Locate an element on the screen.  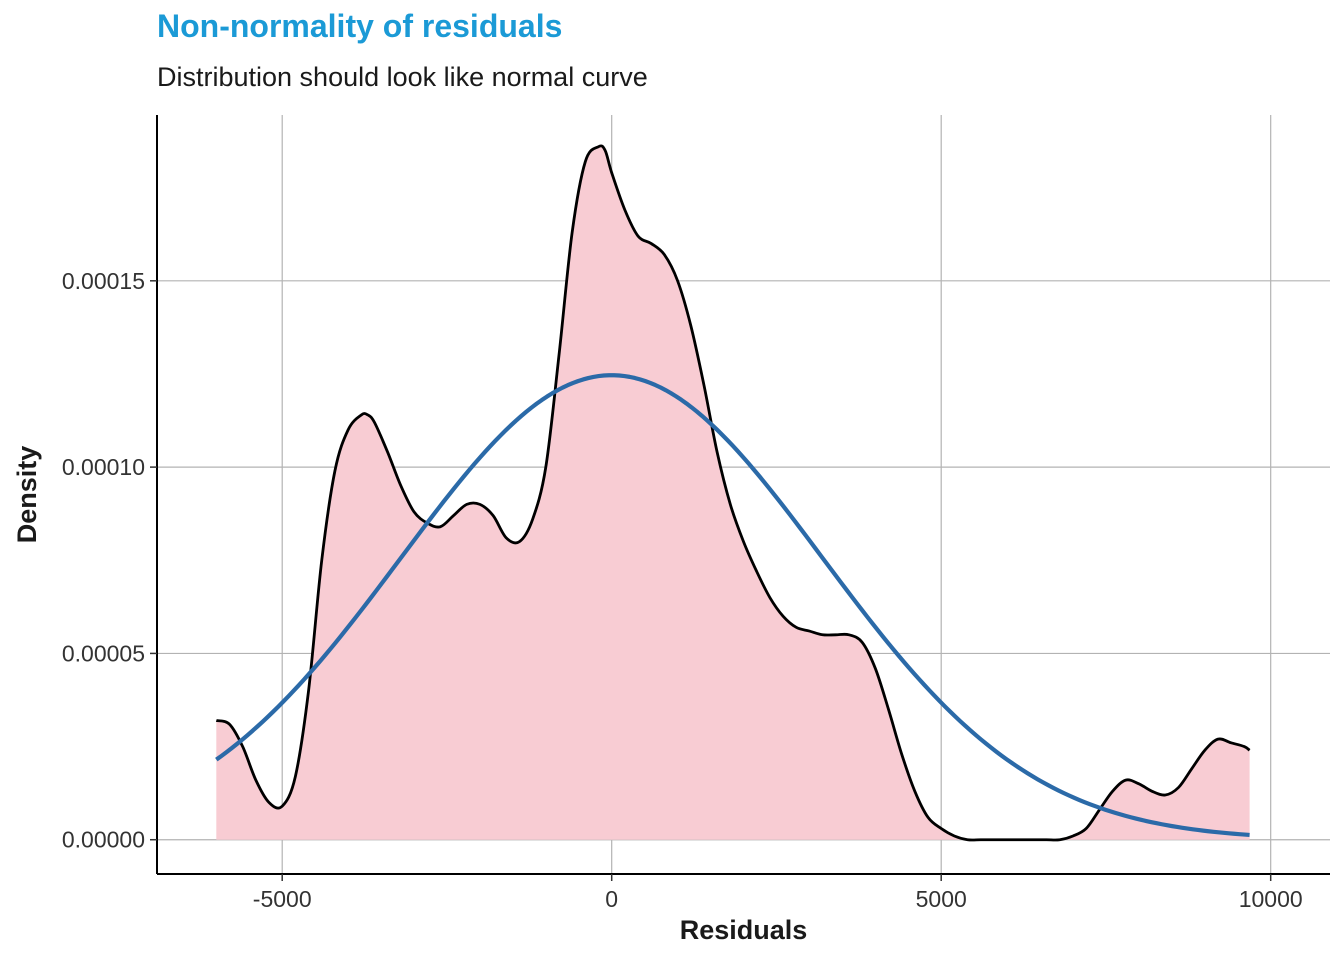
x-tick-label: 5000 is located at coordinates (941, 899).